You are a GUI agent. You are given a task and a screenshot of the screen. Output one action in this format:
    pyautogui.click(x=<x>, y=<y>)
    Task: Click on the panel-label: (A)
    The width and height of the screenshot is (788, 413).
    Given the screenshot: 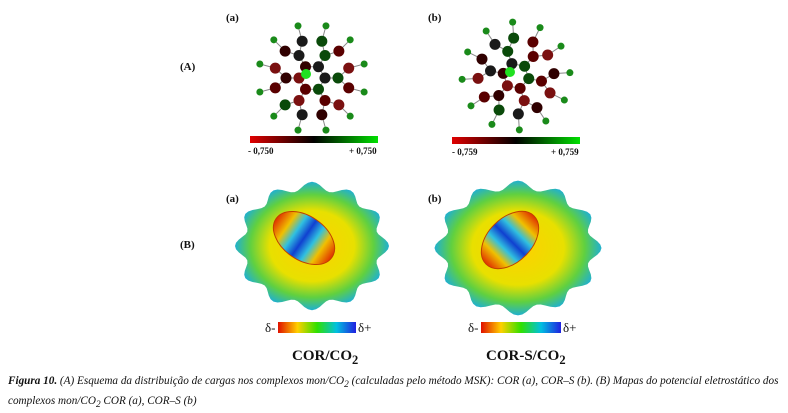 What is the action you would take?
    pyautogui.click(x=187, y=67)
    